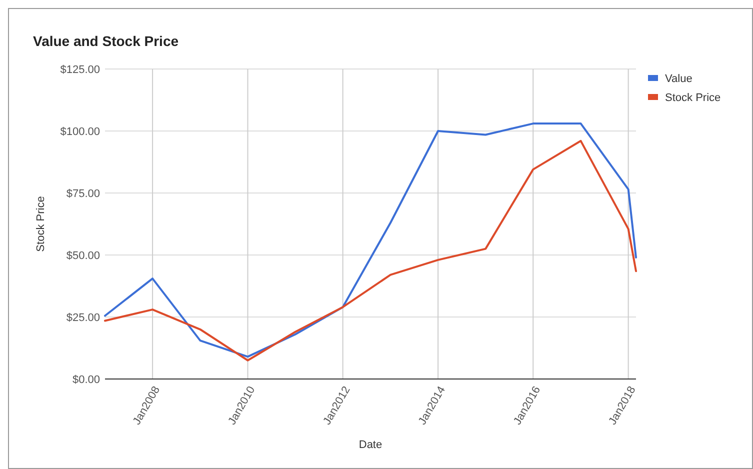  I want to click on legend-label: Value, so click(678, 78).